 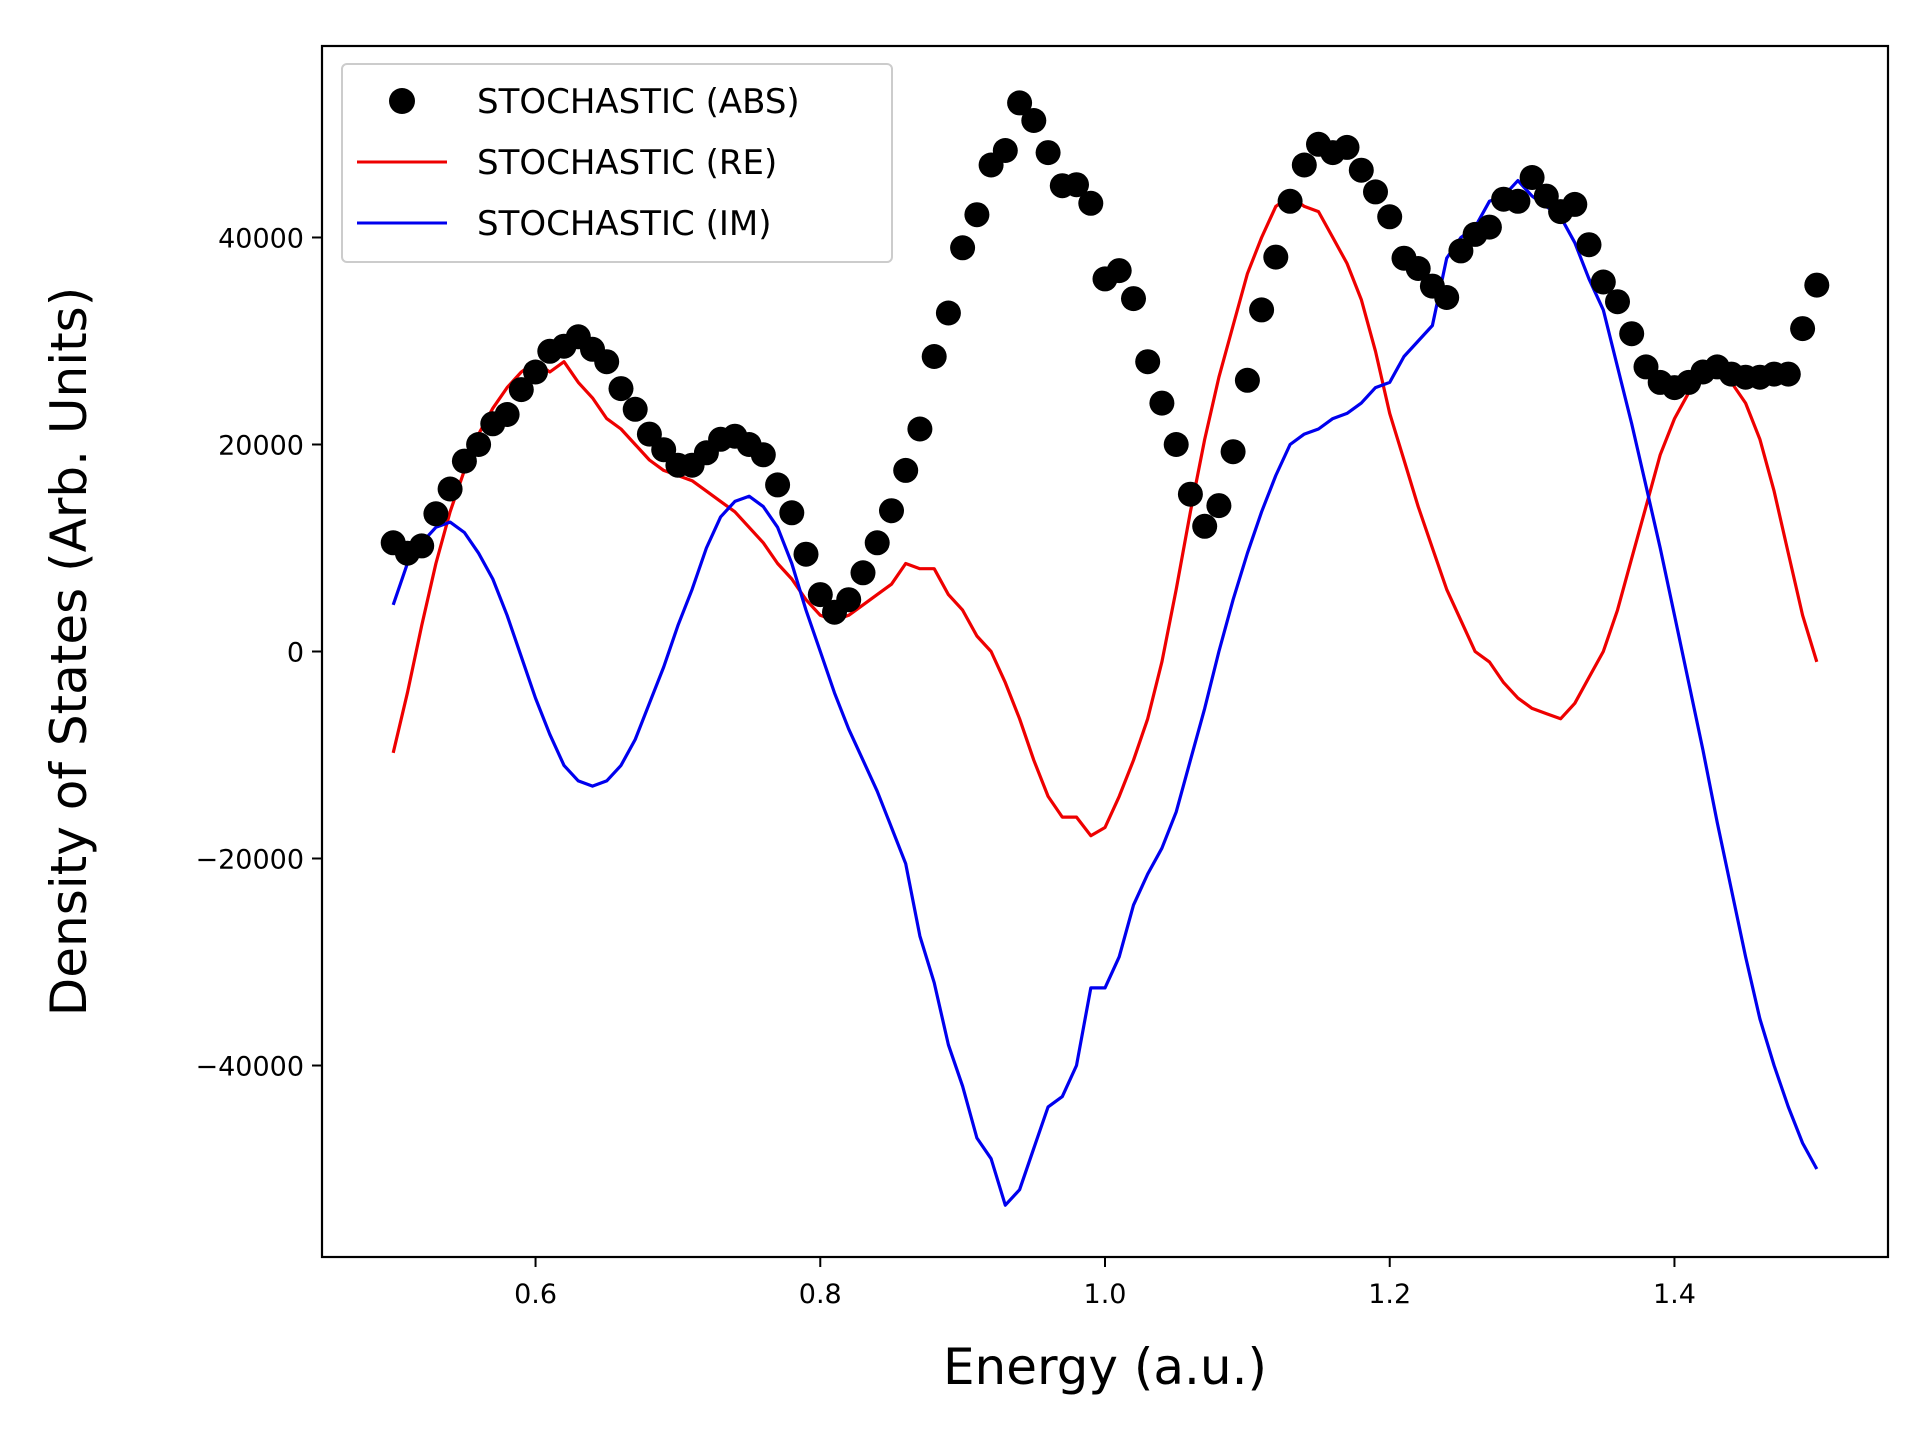 I want to click on legend-entry-im: STOCHASTIC (IM), so click(x=564, y=224).